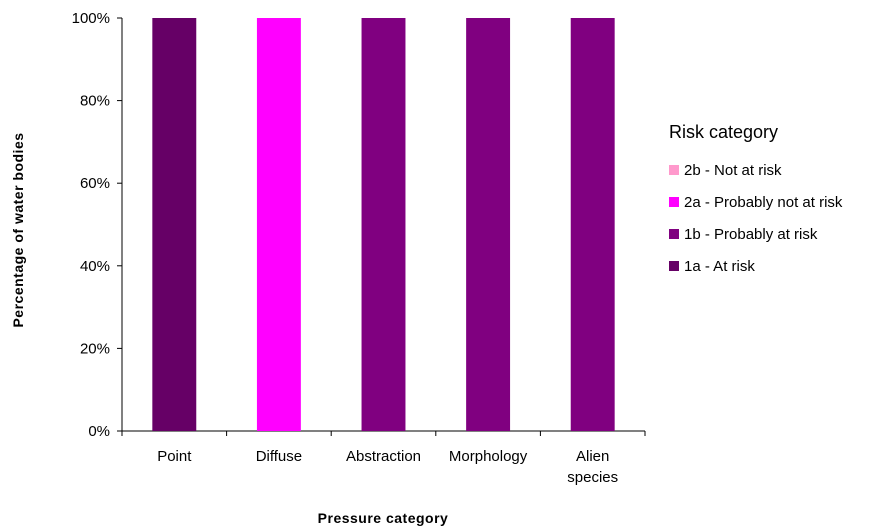 This screenshot has width=881, height=531. I want to click on x-tick-label: Alien species, so click(592, 467).